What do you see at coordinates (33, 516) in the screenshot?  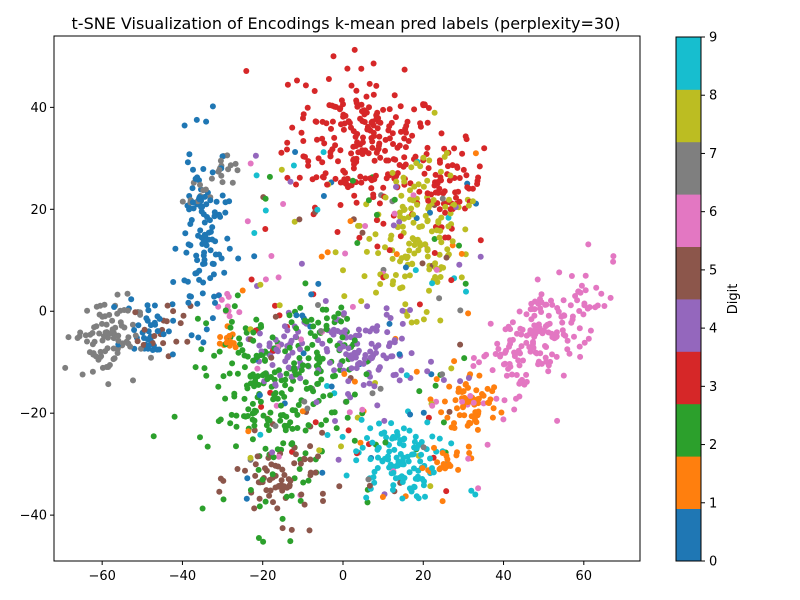 I see `y-tick-label: −40` at bounding box center [33, 516].